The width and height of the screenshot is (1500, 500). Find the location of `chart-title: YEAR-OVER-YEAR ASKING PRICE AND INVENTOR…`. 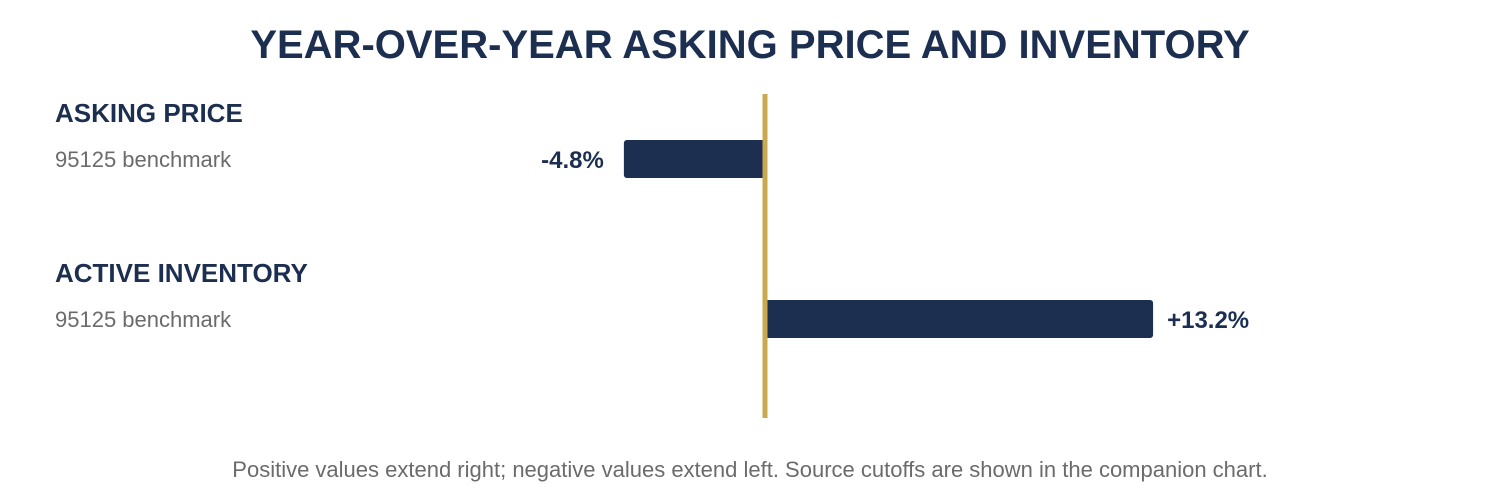

chart-title: YEAR-OVER-YEAR ASKING PRICE AND INVENTOR… is located at coordinates (750, 45).